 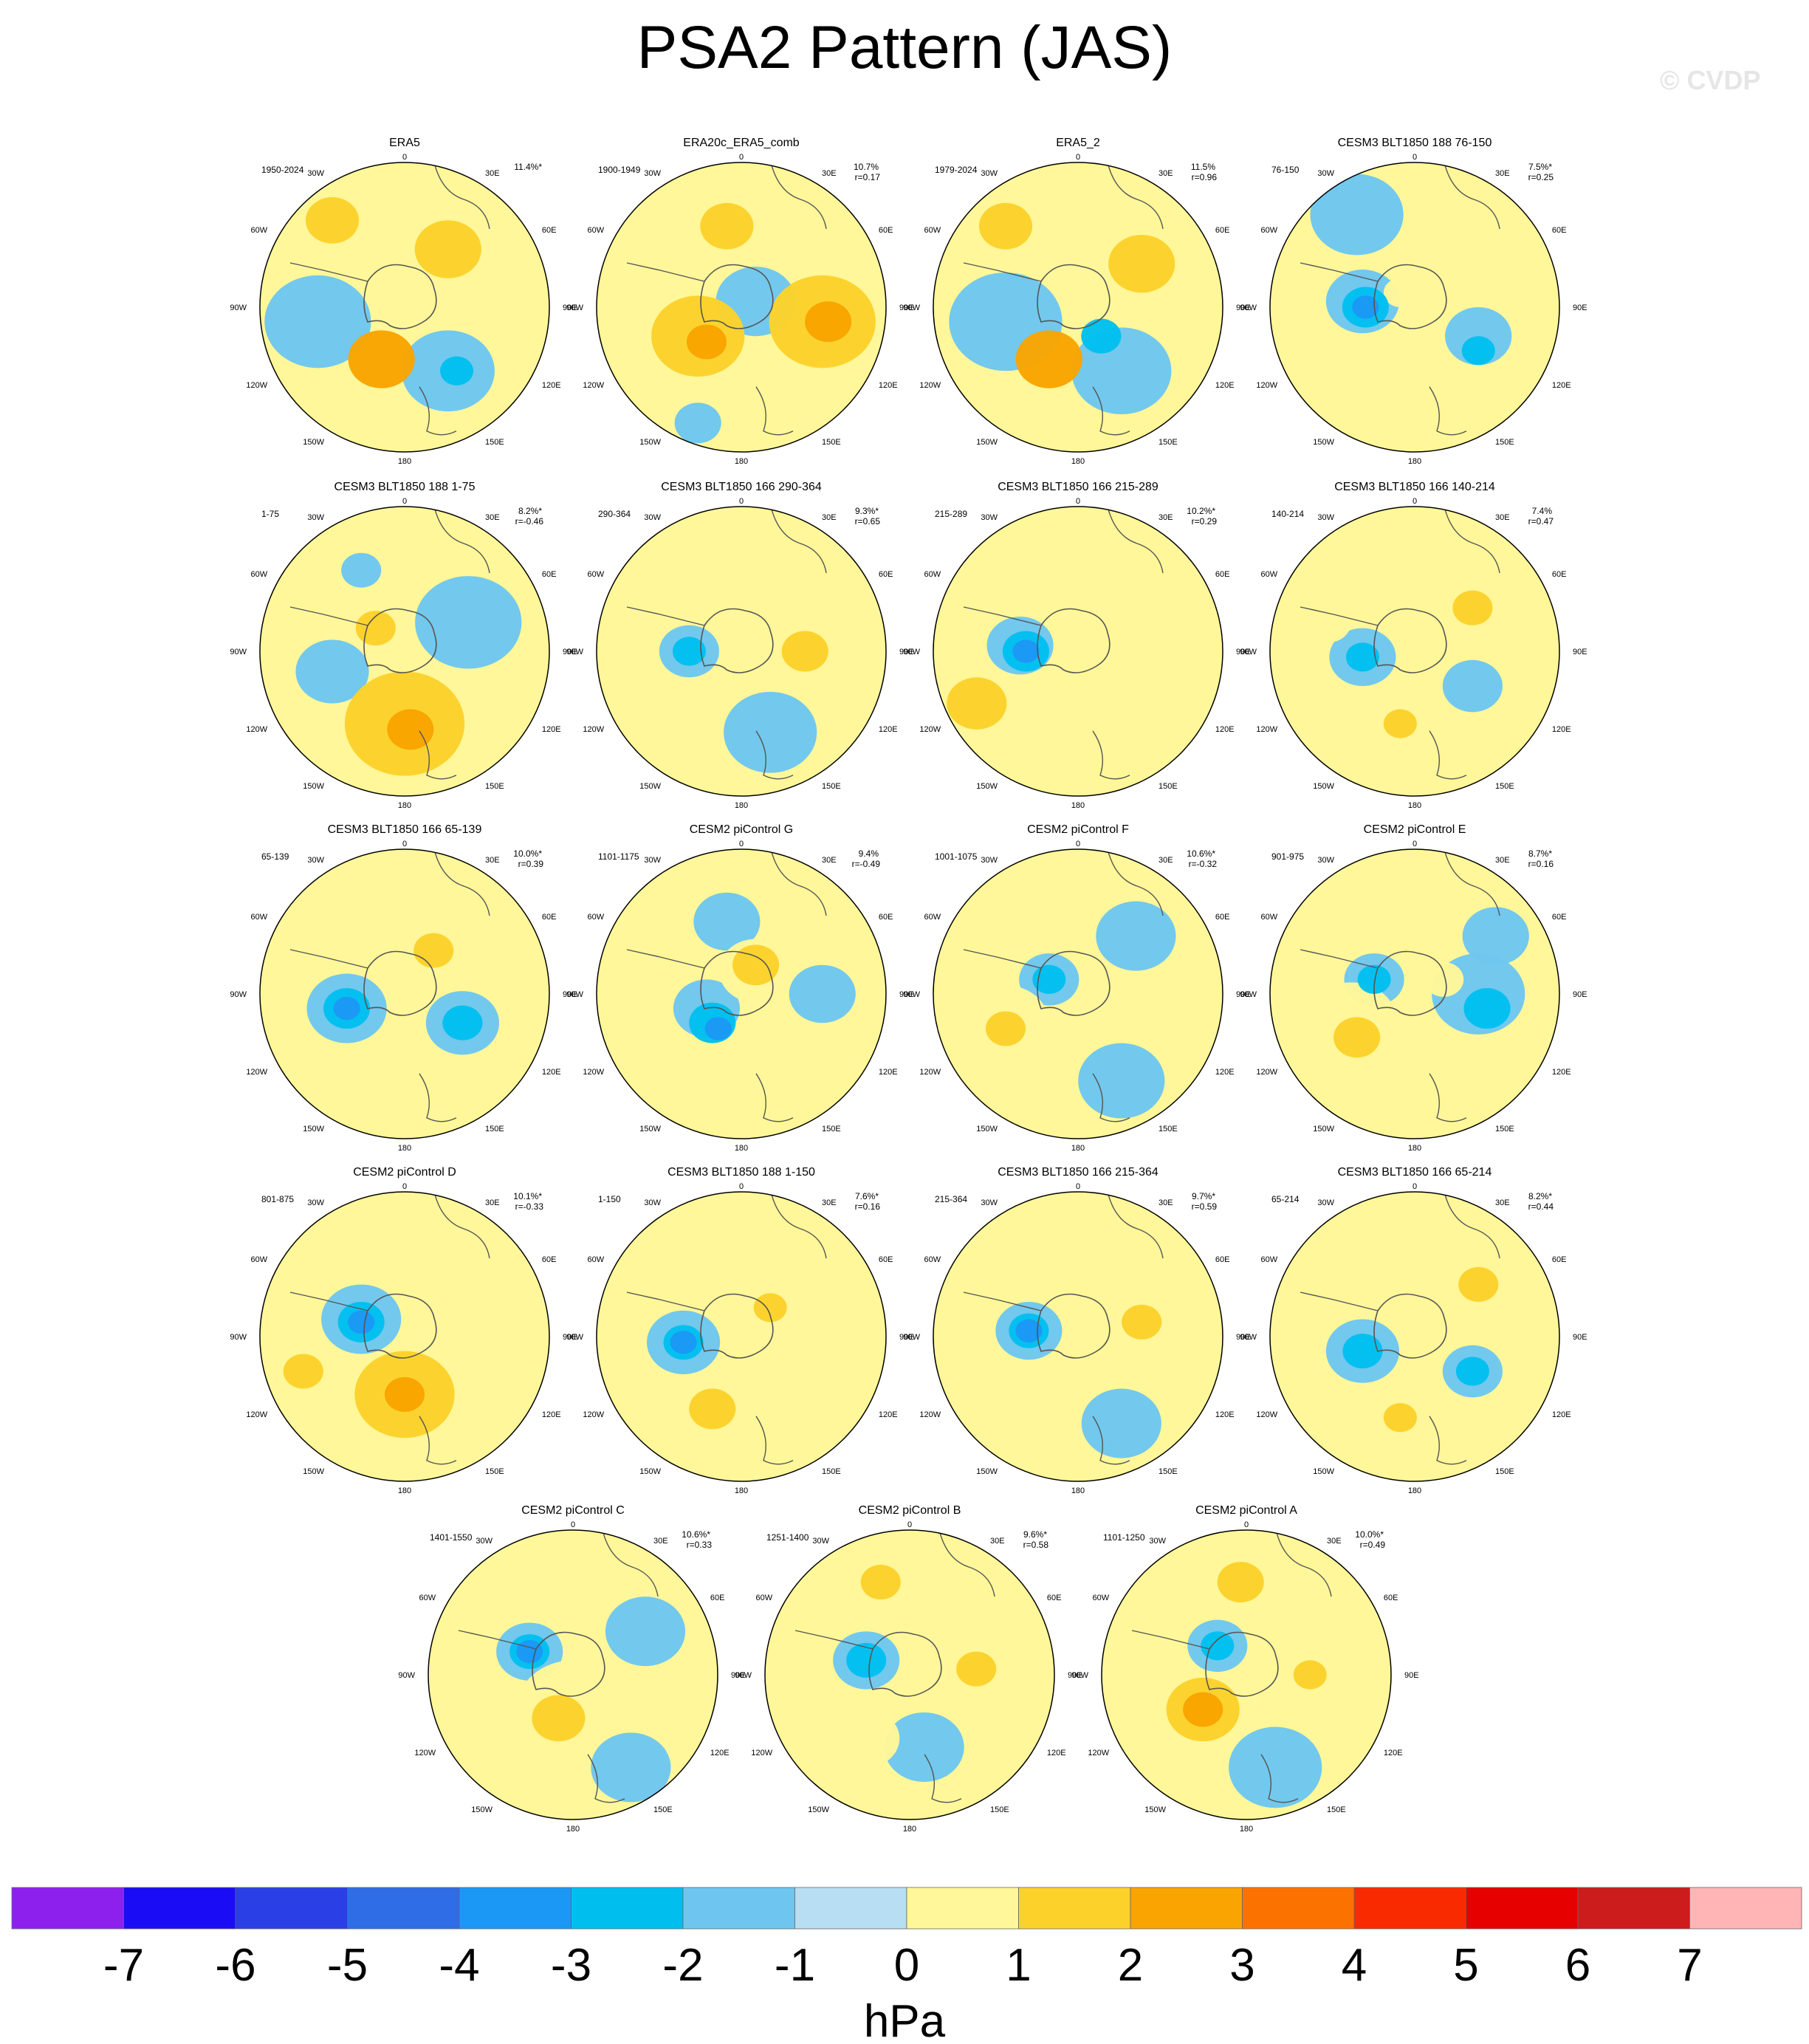 What do you see at coordinates (956, 856) in the screenshot?
I see `panel-period: 1001-1075` at bounding box center [956, 856].